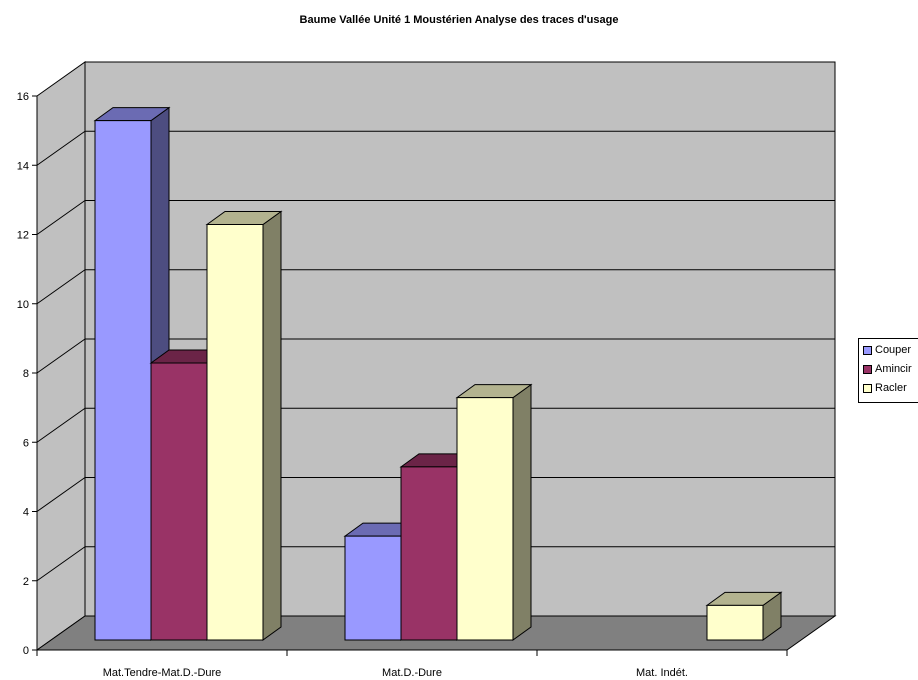 This screenshot has width=918, height=680. Describe the element at coordinates (179, 501) in the screenshot. I see `bar-front-amincir-mat-tendre-mat-d-dure` at that location.